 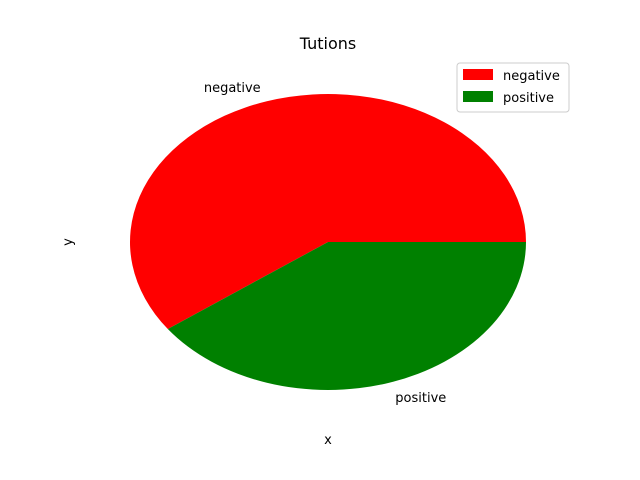 I want to click on legend-label-negative: negative, so click(x=531, y=76).